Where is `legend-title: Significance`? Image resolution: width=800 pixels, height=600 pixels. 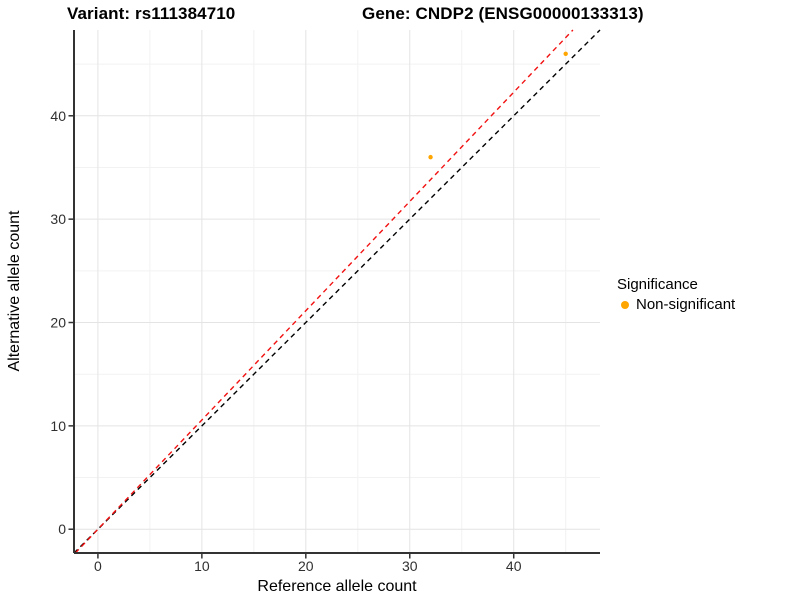 legend-title: Significance is located at coordinates (657, 284).